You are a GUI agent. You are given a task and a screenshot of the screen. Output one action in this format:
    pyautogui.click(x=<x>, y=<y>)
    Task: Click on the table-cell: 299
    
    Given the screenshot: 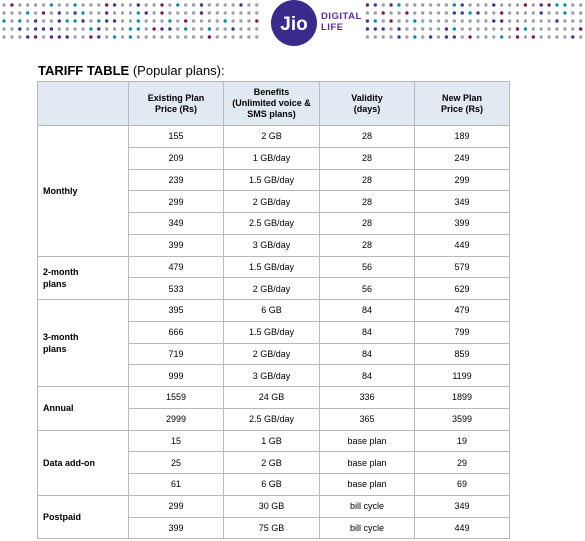 What is the action you would take?
    pyautogui.click(x=462, y=180)
    